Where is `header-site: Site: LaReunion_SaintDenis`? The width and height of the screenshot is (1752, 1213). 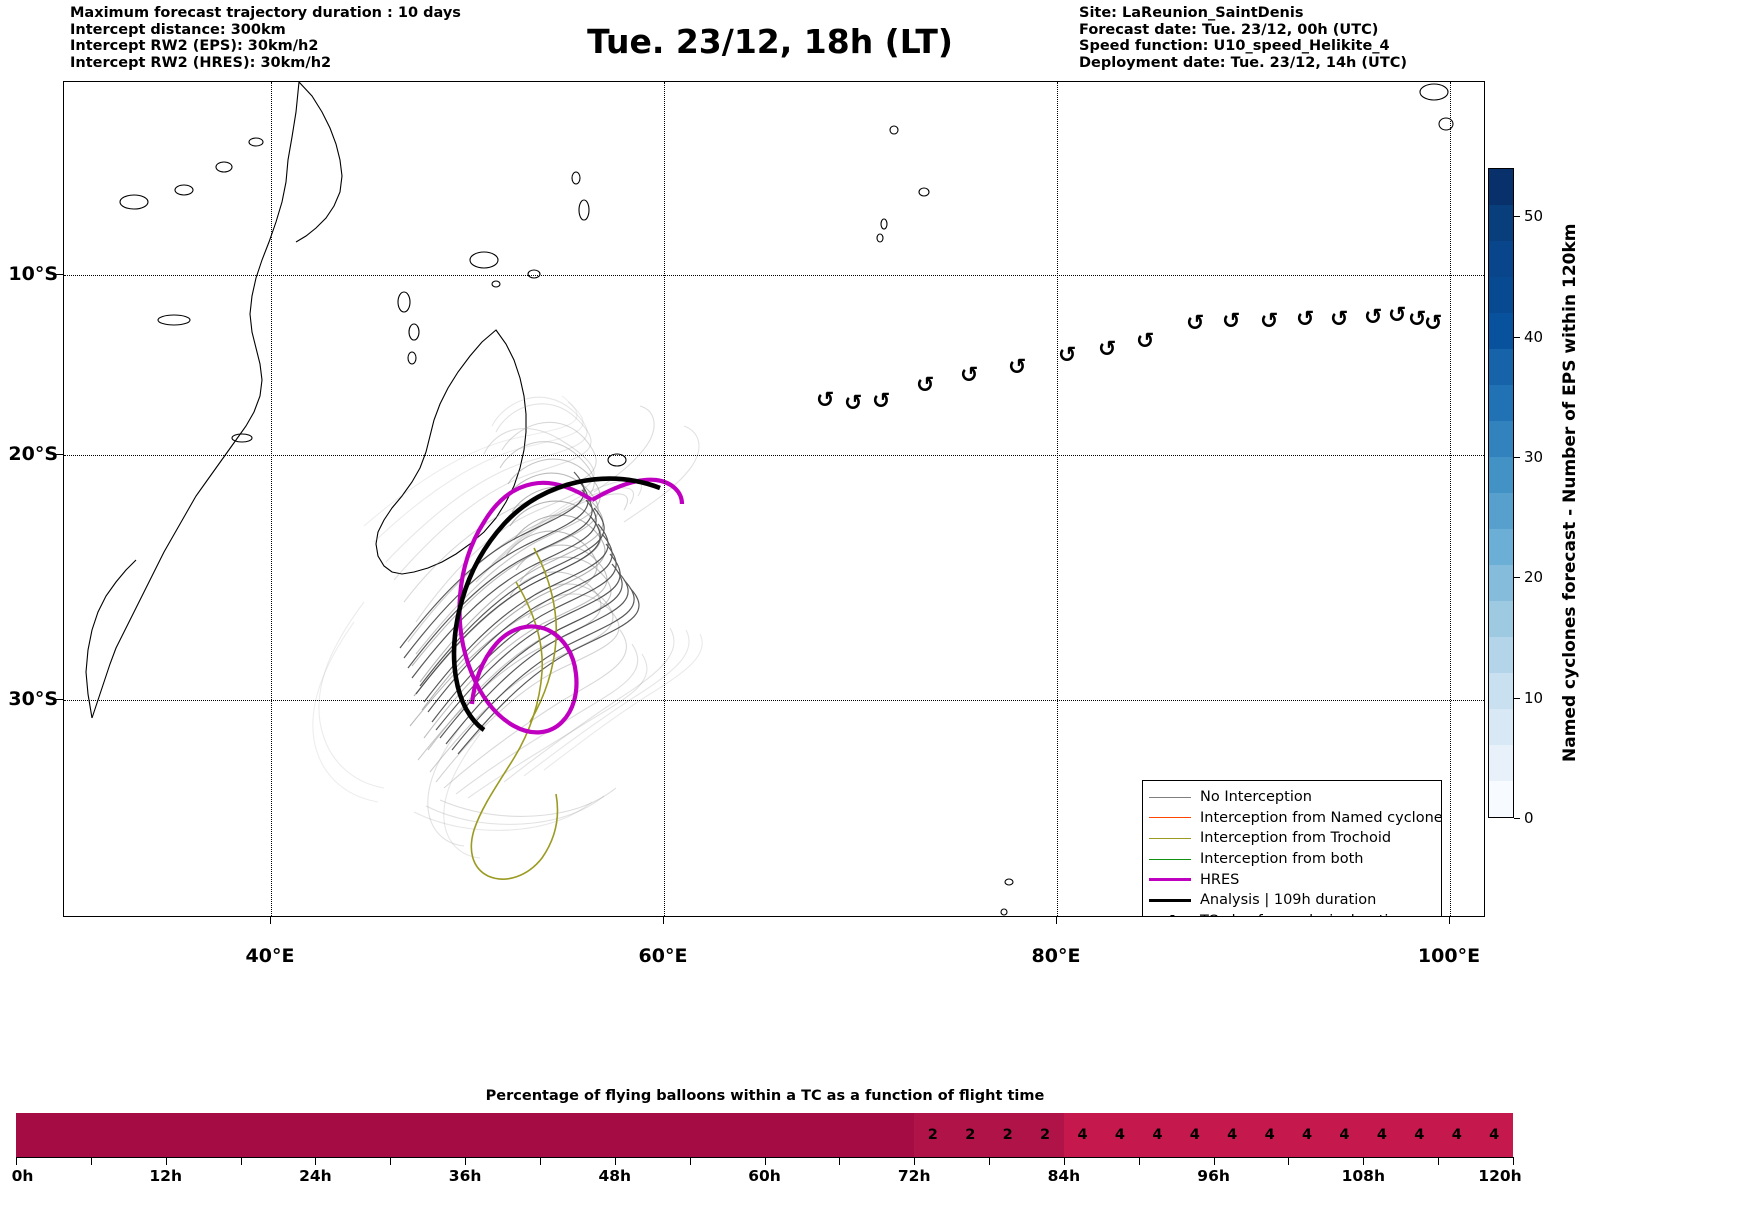 header-site: Site: LaReunion_SaintDenis is located at coordinates (1191, 13).